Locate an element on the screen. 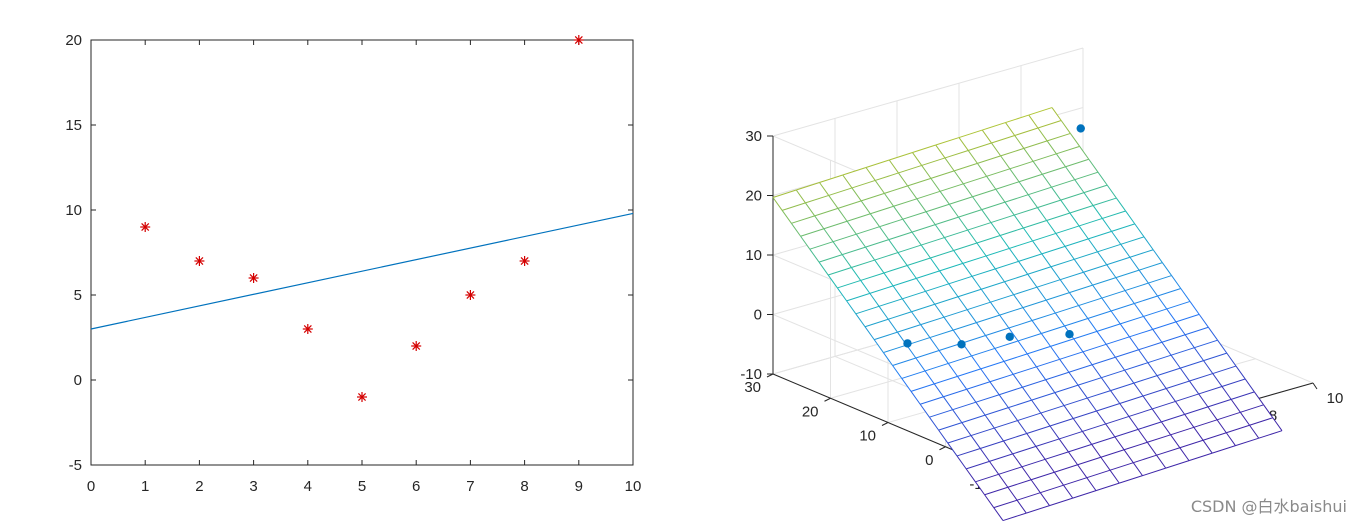 The width and height of the screenshot is (1361, 525). watermark-text: CSDN @白水baishui is located at coordinates (1268, 506).